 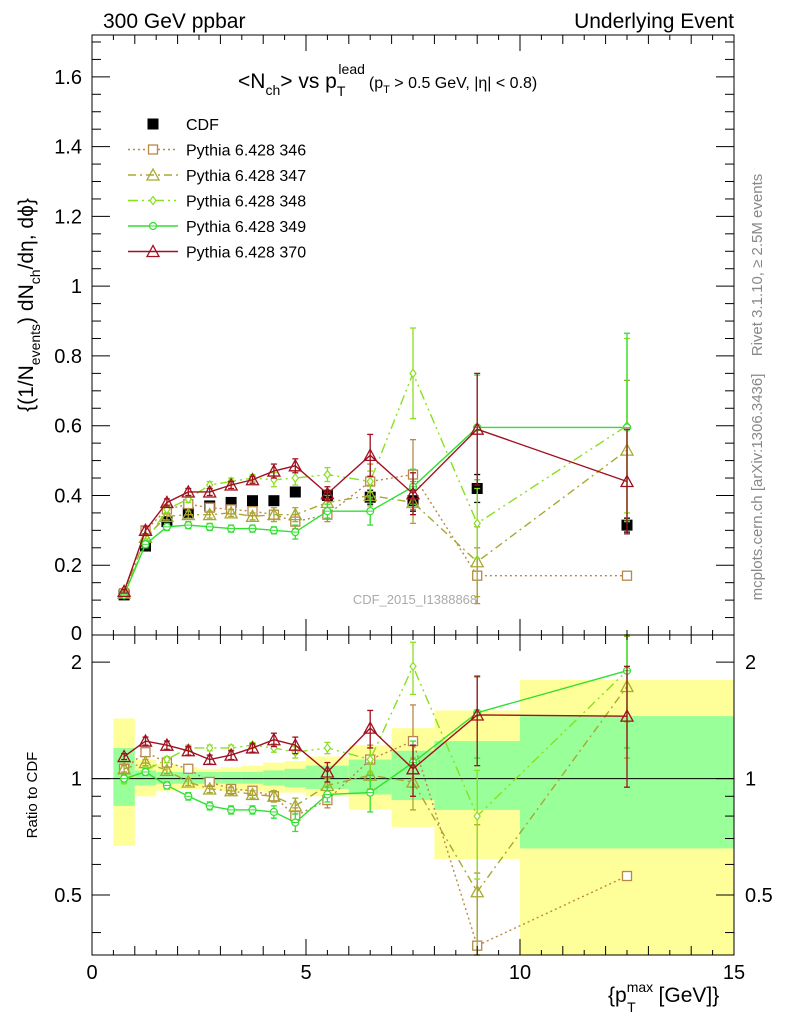 I want to click on main-y-tick-label: 1, so click(x=76, y=287).